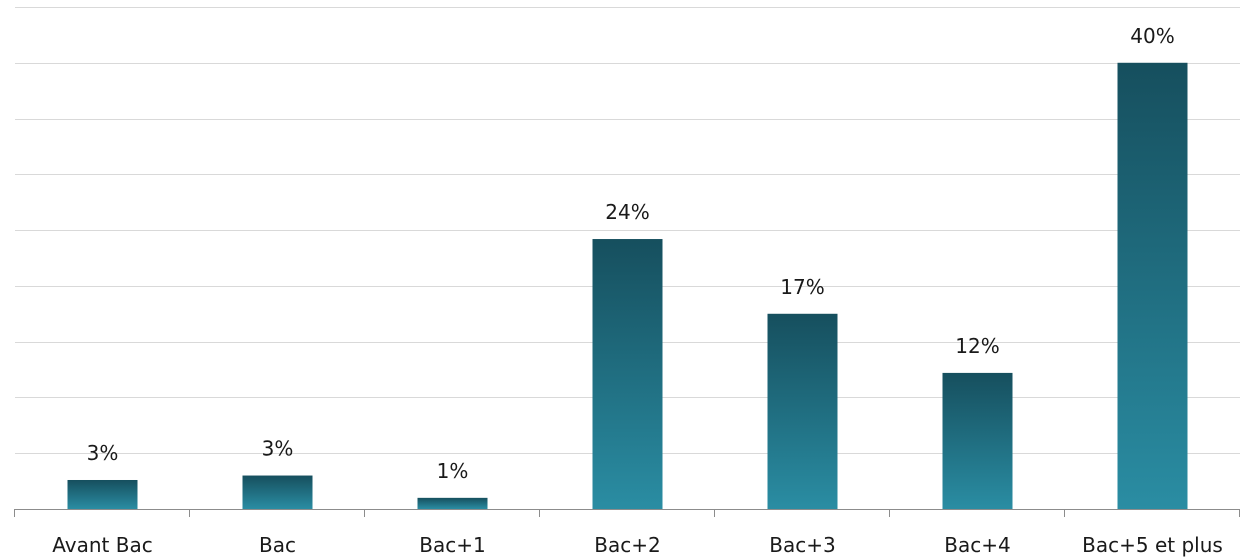 The height and width of the screenshot is (559, 1240). Describe the element at coordinates (1152, 36) in the screenshot. I see `data-label: 40%` at that location.